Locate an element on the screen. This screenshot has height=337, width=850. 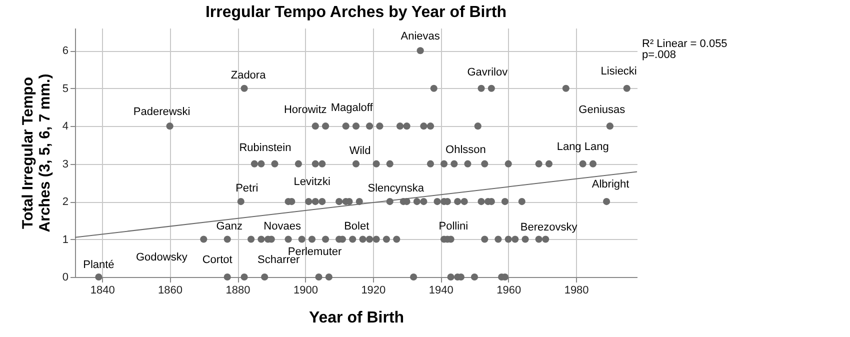
chart-title: Irregular Tempo Arches by Year of Birth is located at coordinates (356, 12).